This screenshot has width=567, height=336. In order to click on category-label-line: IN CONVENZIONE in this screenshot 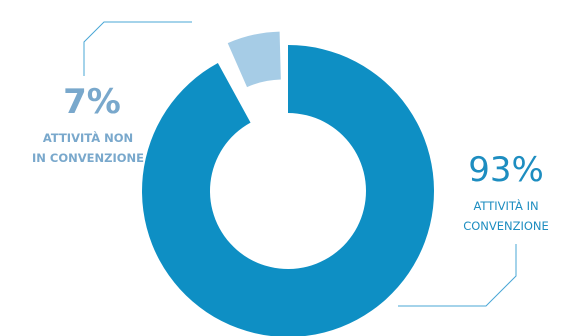, I will do `click(87, 158)`.